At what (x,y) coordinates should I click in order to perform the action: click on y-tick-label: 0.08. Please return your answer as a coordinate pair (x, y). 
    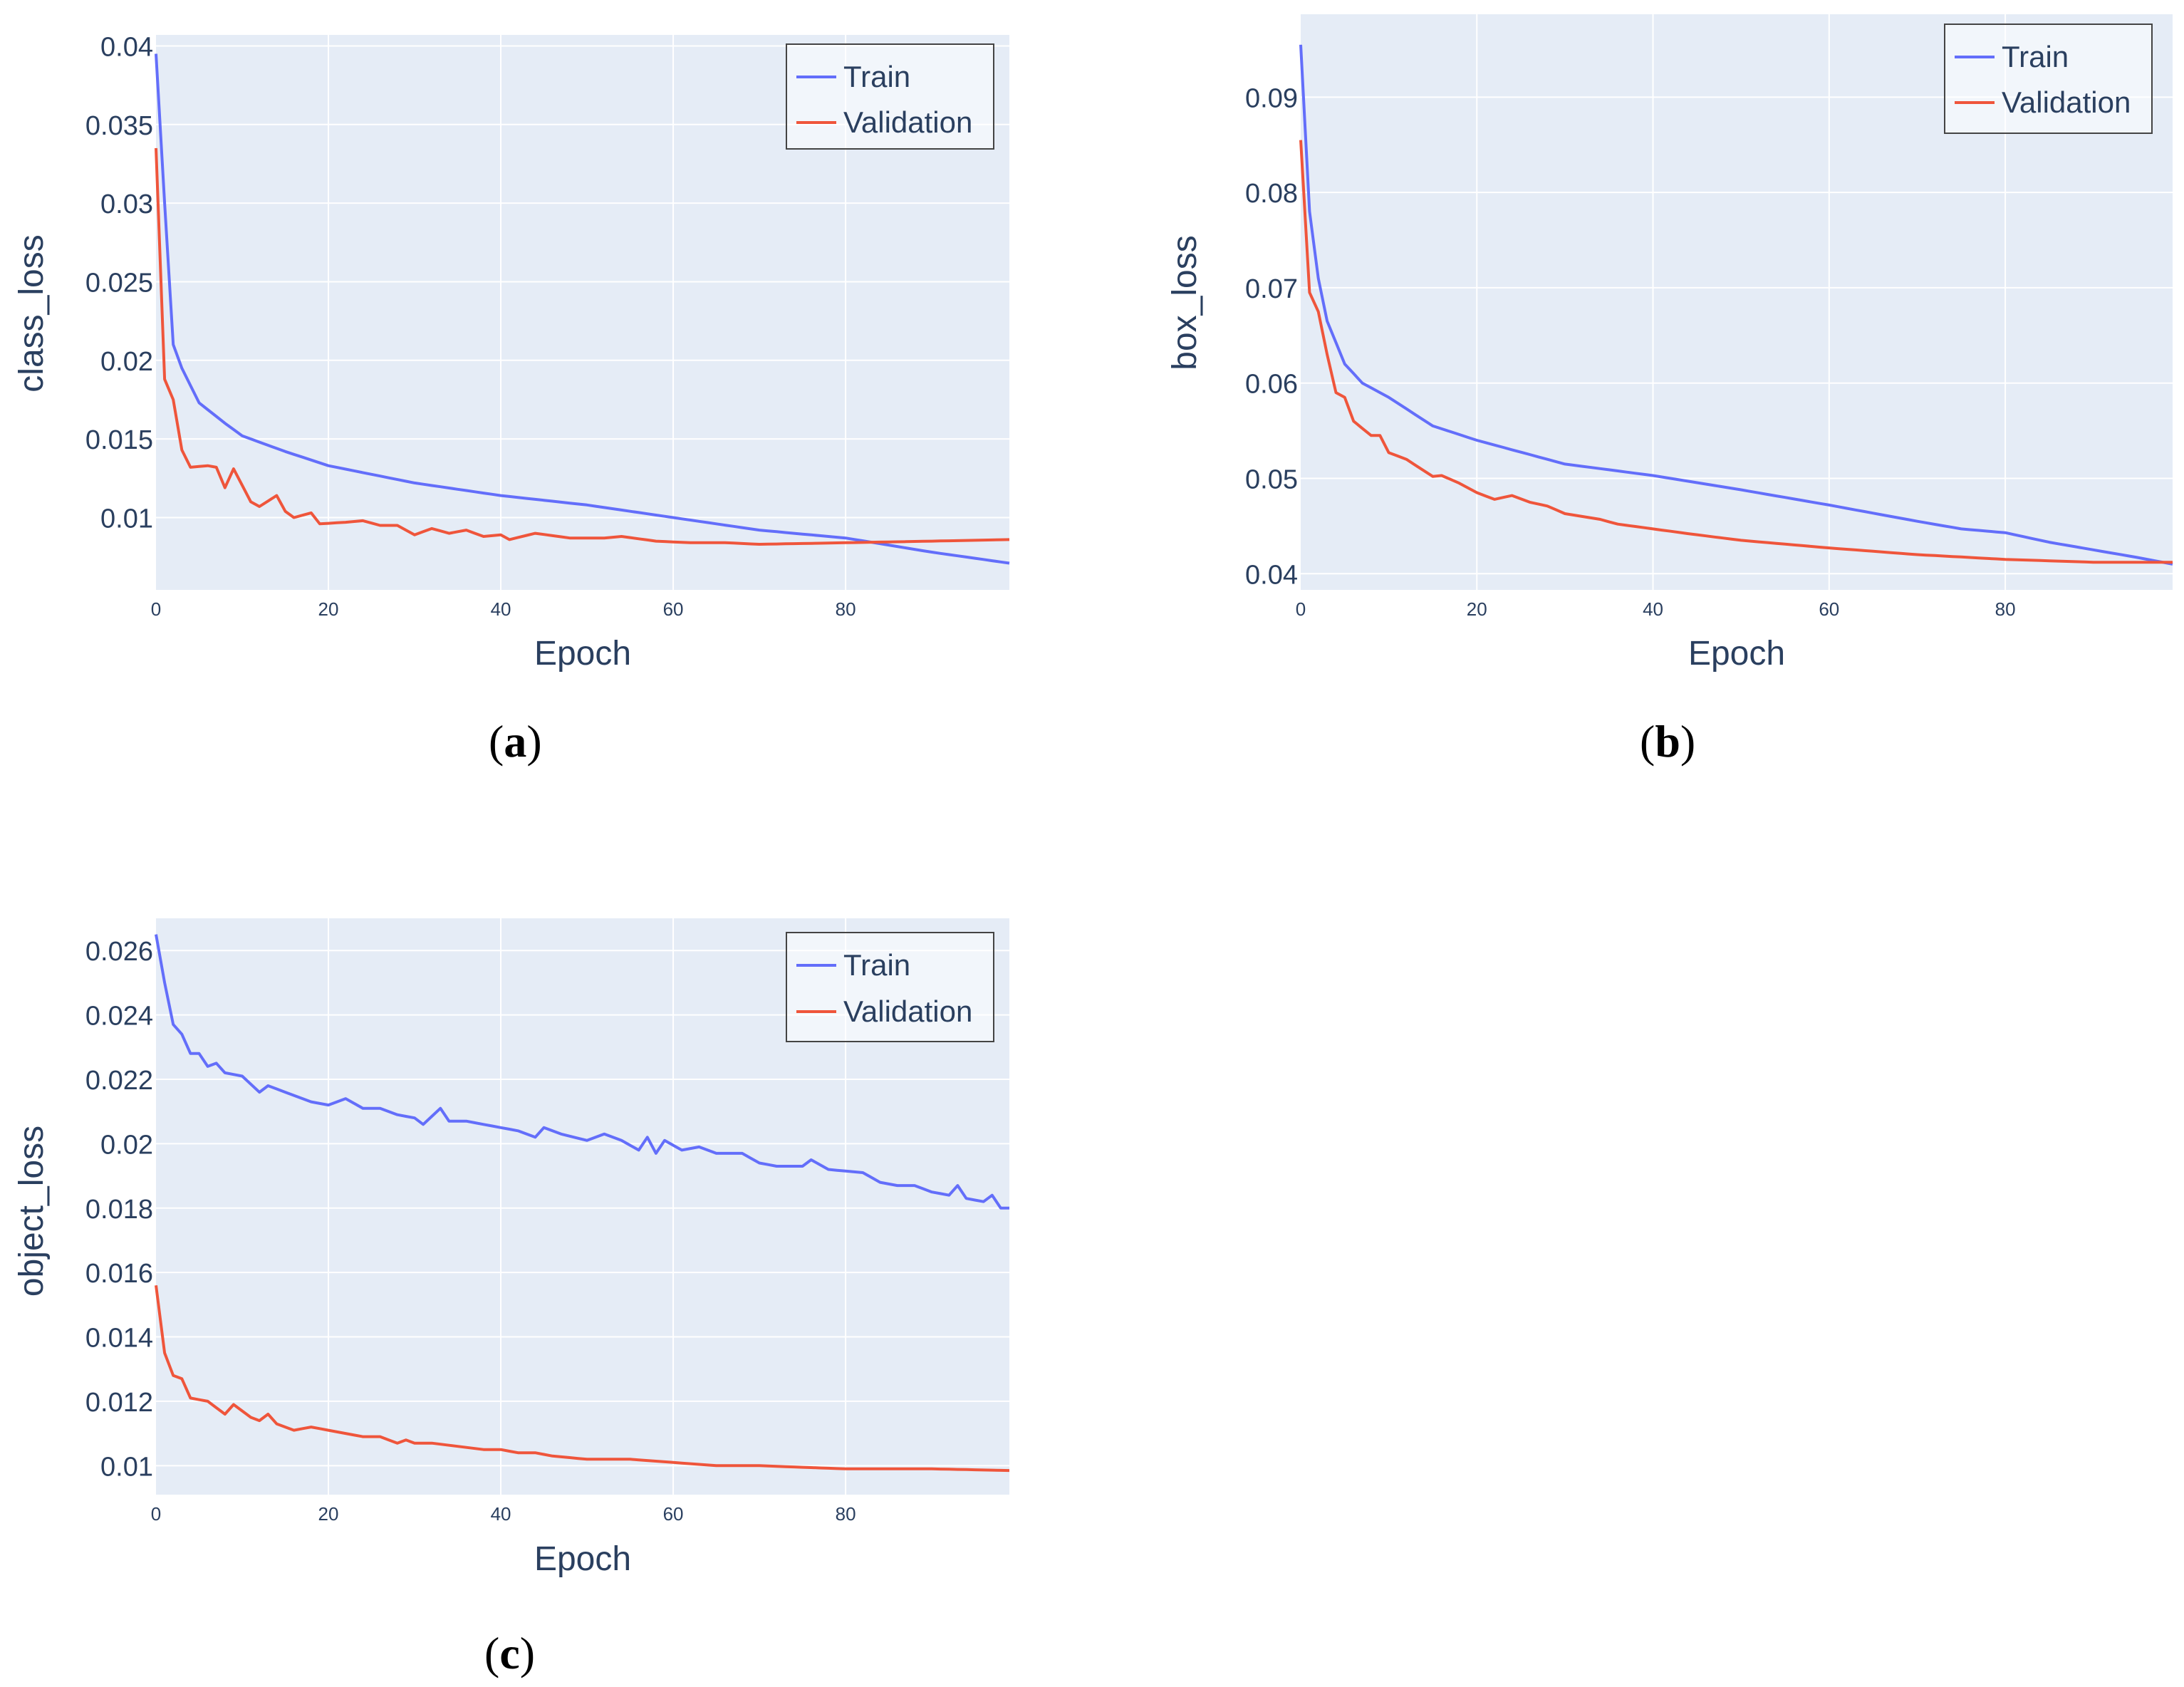
    Looking at the image, I should click on (1271, 194).